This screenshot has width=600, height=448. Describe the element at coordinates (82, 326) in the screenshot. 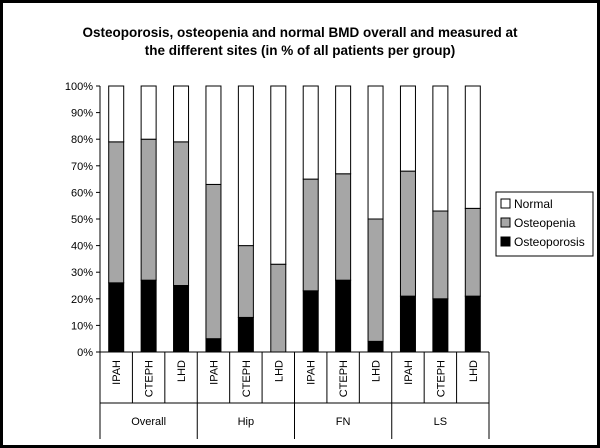

I see `y-tick-label: 10%` at that location.